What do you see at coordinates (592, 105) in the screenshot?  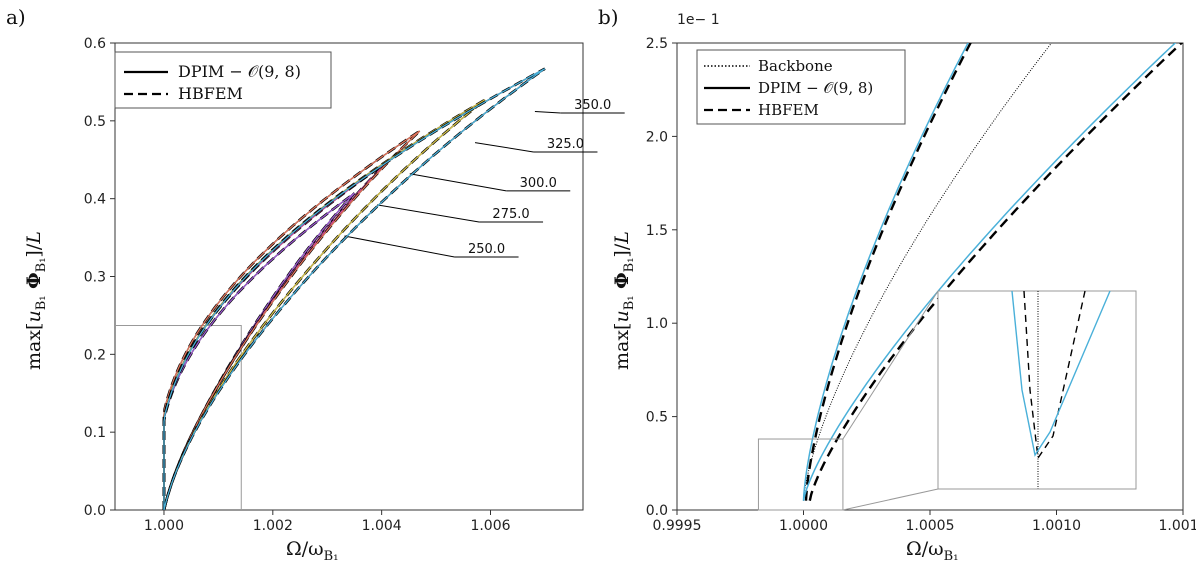 I see `series-label-350.0: 350.0` at bounding box center [592, 105].